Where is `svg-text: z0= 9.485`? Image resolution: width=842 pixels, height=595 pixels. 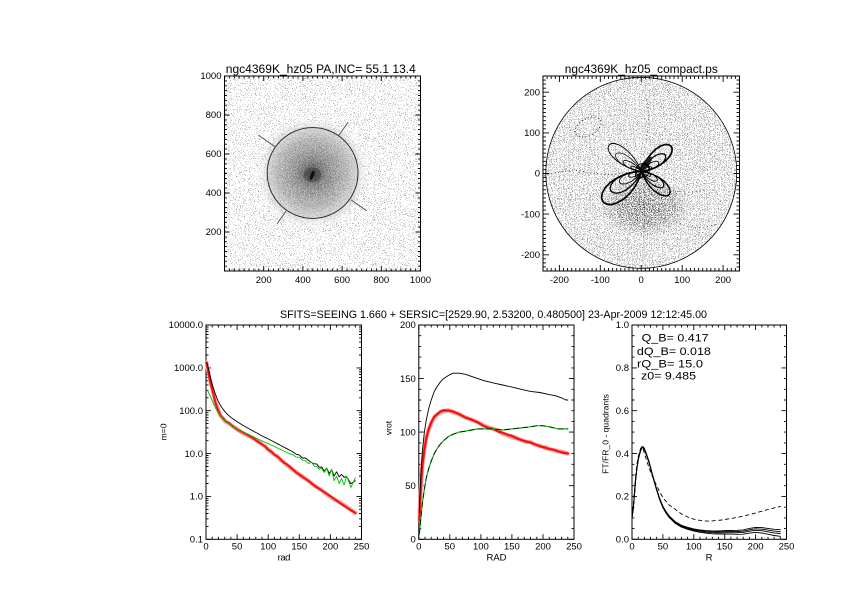
svg-text: z0= 9.485 is located at coordinates (668, 377).